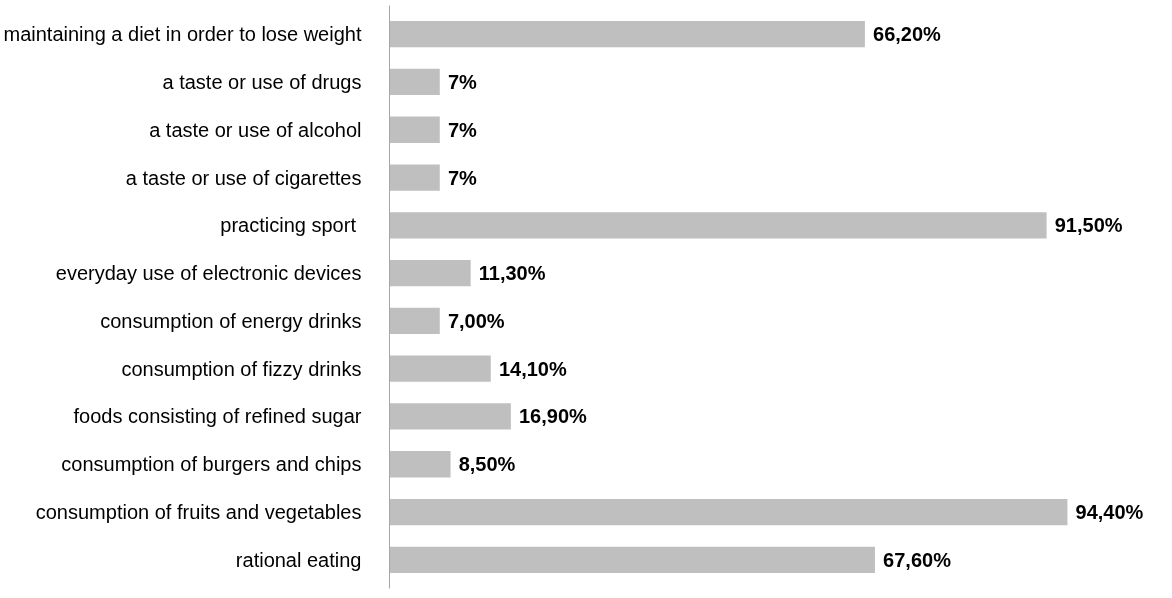 The height and width of the screenshot is (598, 1172). What do you see at coordinates (1088, 225) in the screenshot?
I see `data-label: 91,50%` at bounding box center [1088, 225].